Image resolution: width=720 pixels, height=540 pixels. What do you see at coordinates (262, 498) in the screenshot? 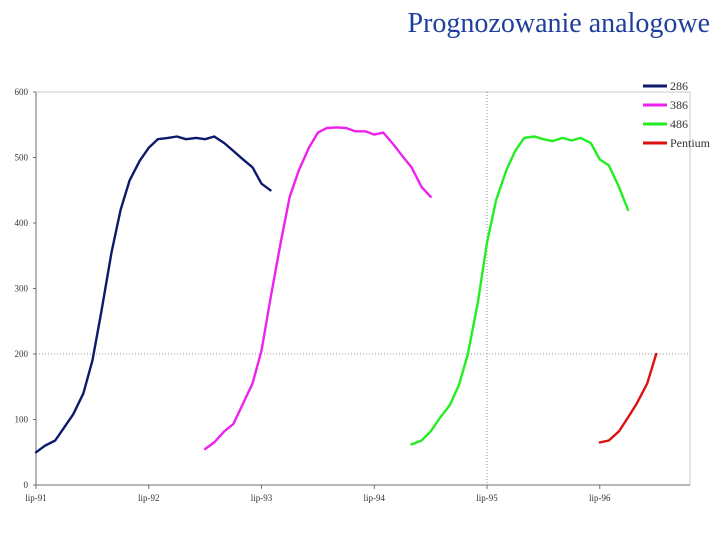
I see `x-tick-label: lip-93` at bounding box center [262, 498].